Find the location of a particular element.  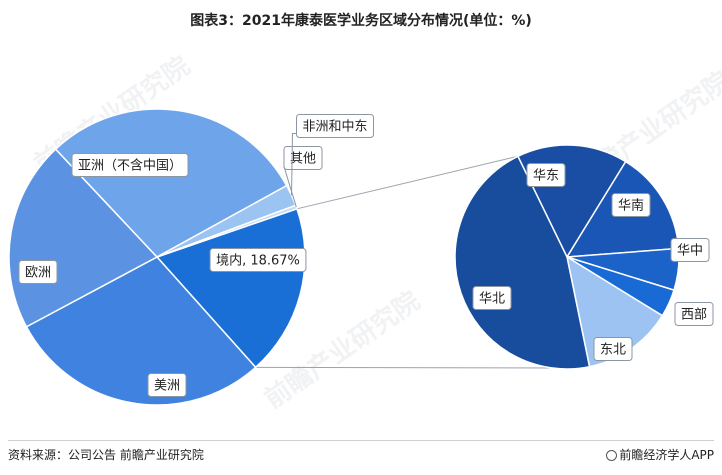

footer-divider is located at coordinates (361, 440).